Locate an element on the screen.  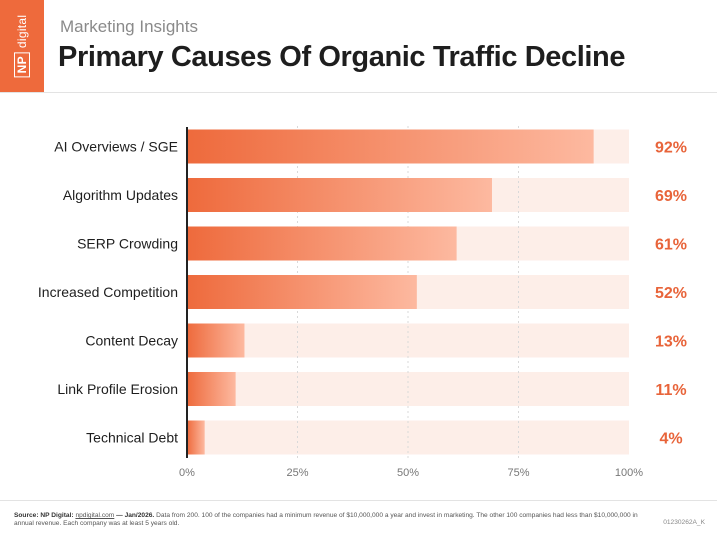
category-label: AI Overviews / SGE is located at coordinates (116, 147).